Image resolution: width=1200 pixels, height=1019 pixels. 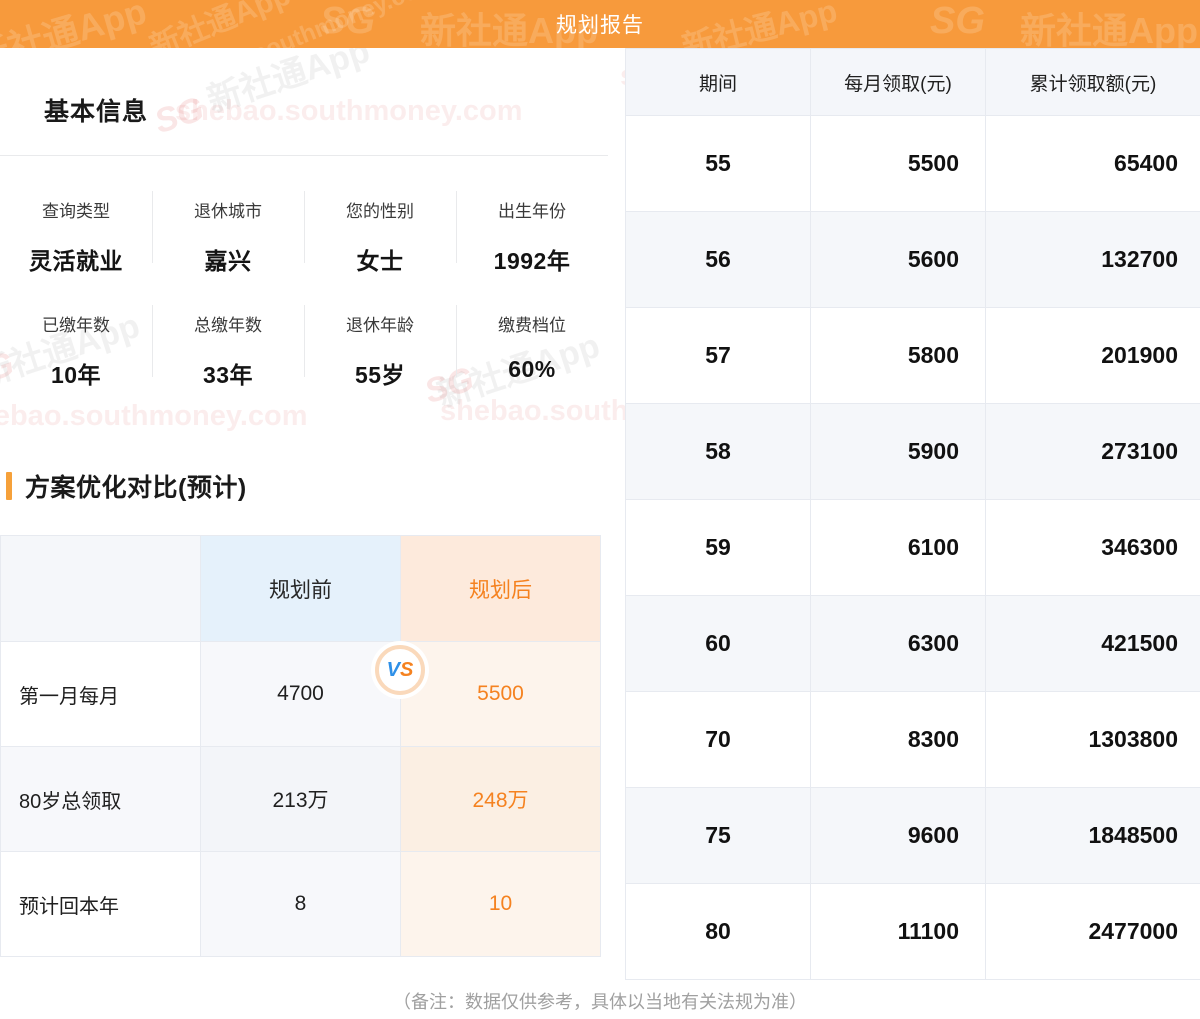 What do you see at coordinates (380, 375) in the screenshot?
I see `info-value: 55岁` at bounding box center [380, 375].